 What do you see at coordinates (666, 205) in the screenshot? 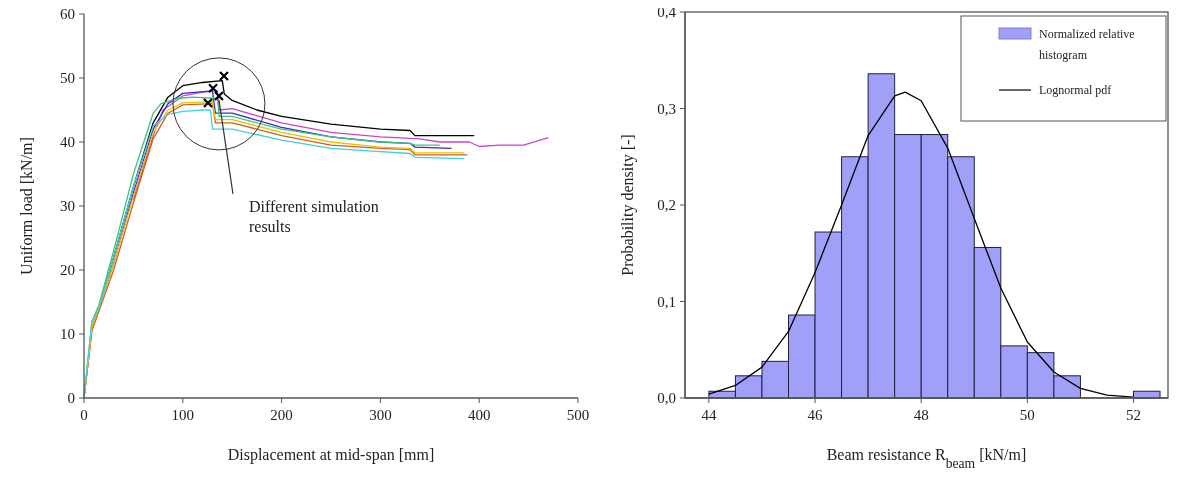
I see `y-tick-label: 0,2` at bounding box center [666, 205].